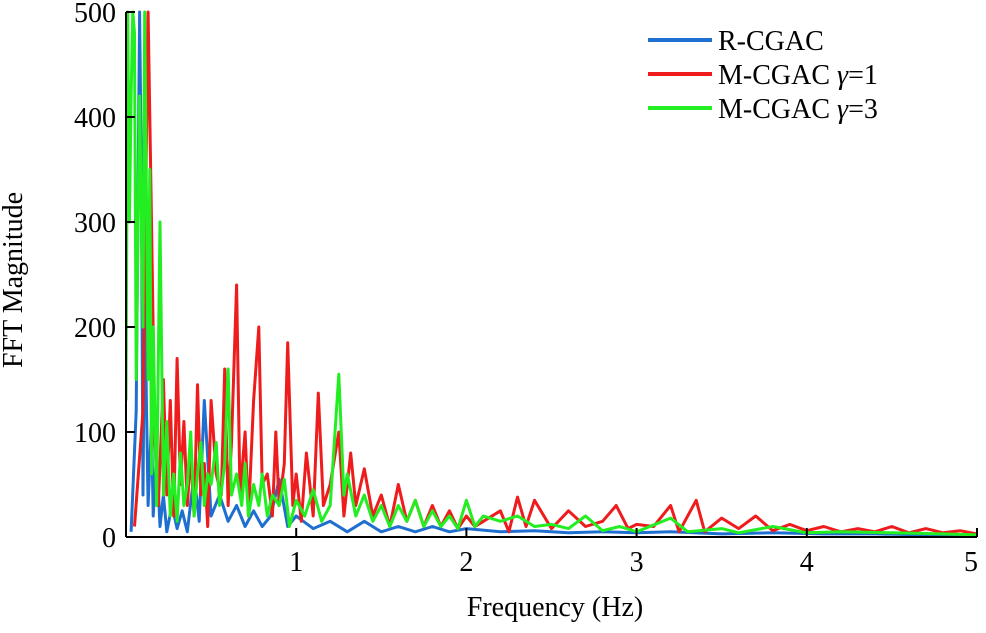  I want to click on y-tick-label: 300, so click(95, 223).